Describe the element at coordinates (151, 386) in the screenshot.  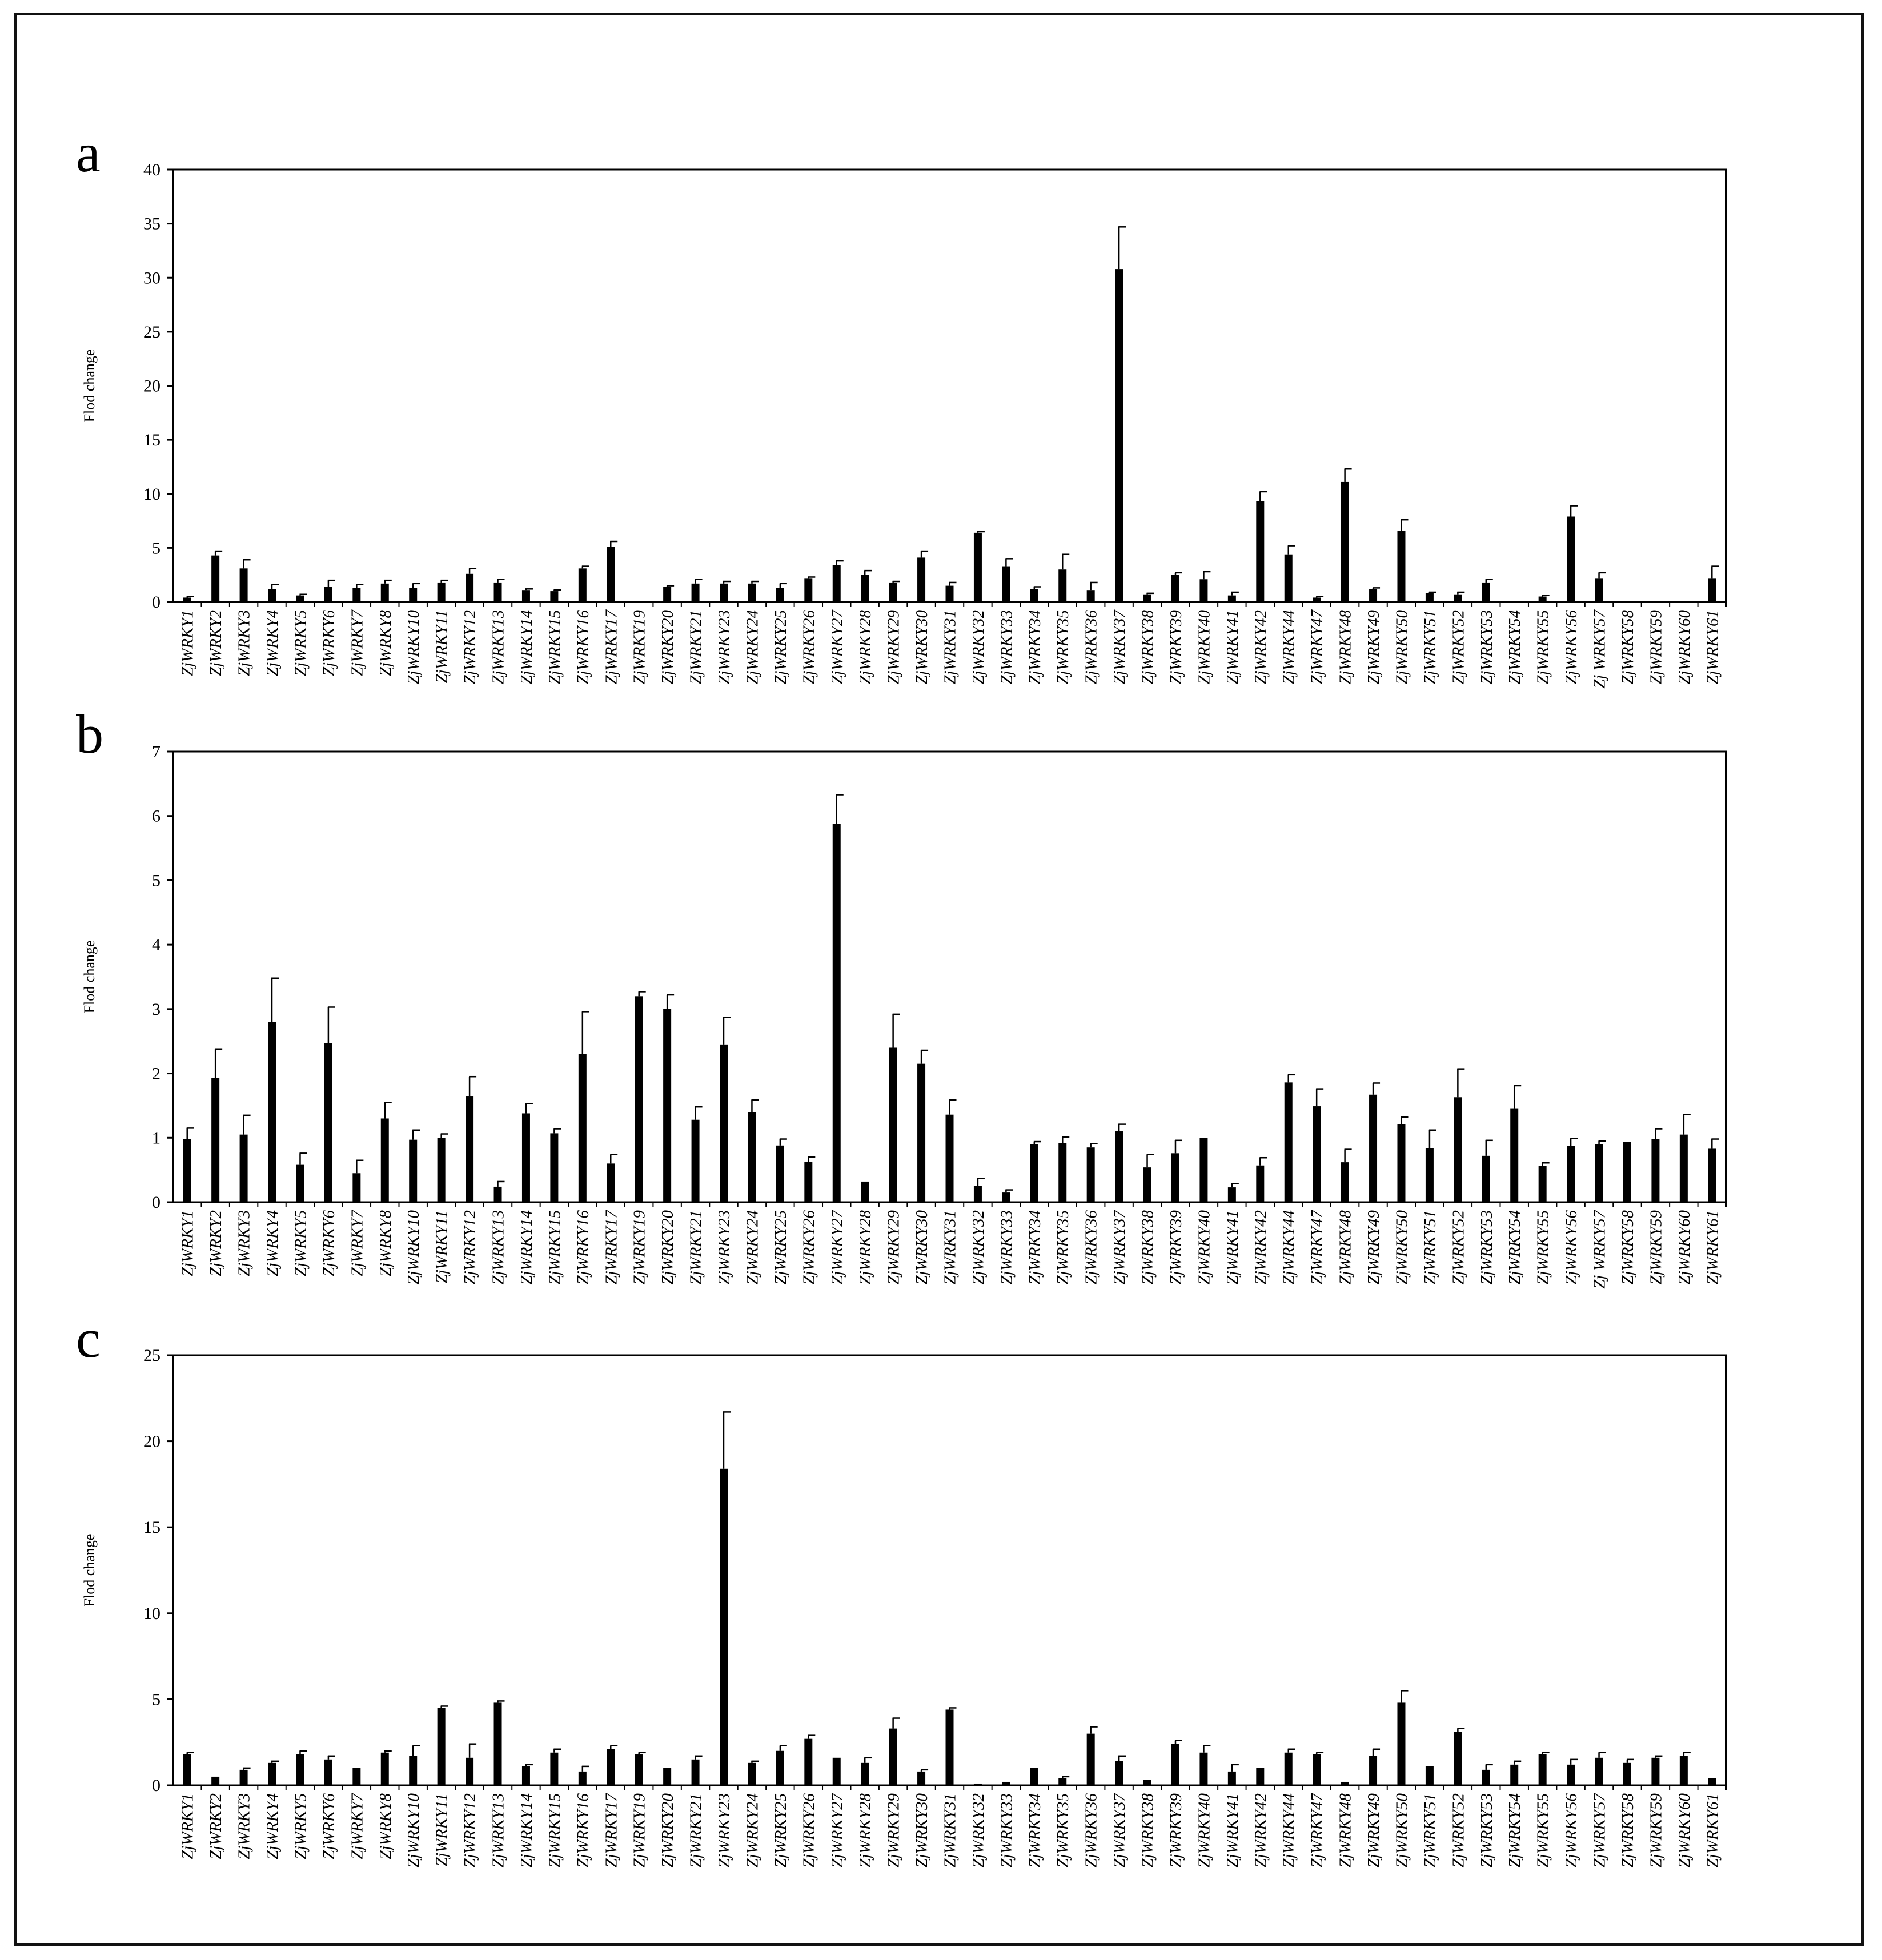
I see `y-tick-label: 20` at that location.